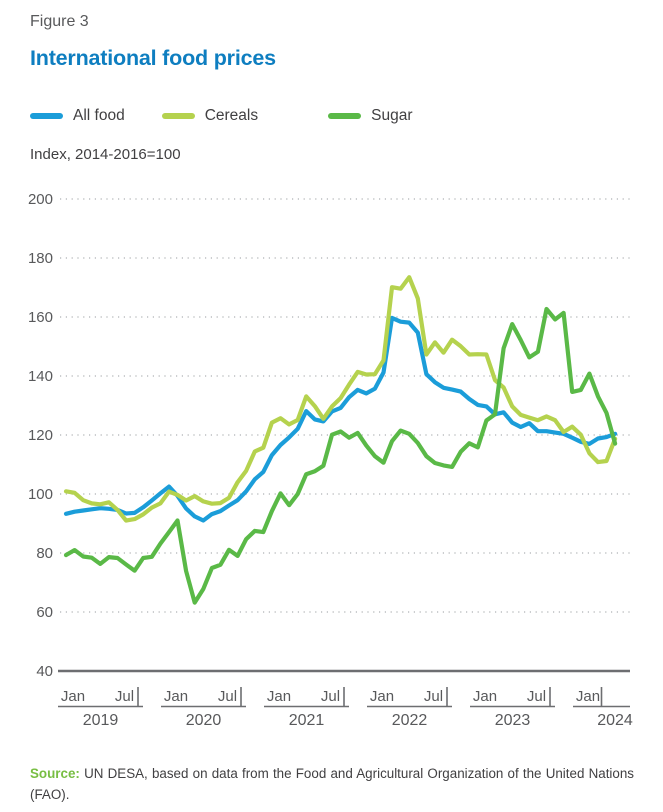  I want to click on svg-text: 200, so click(40, 199).